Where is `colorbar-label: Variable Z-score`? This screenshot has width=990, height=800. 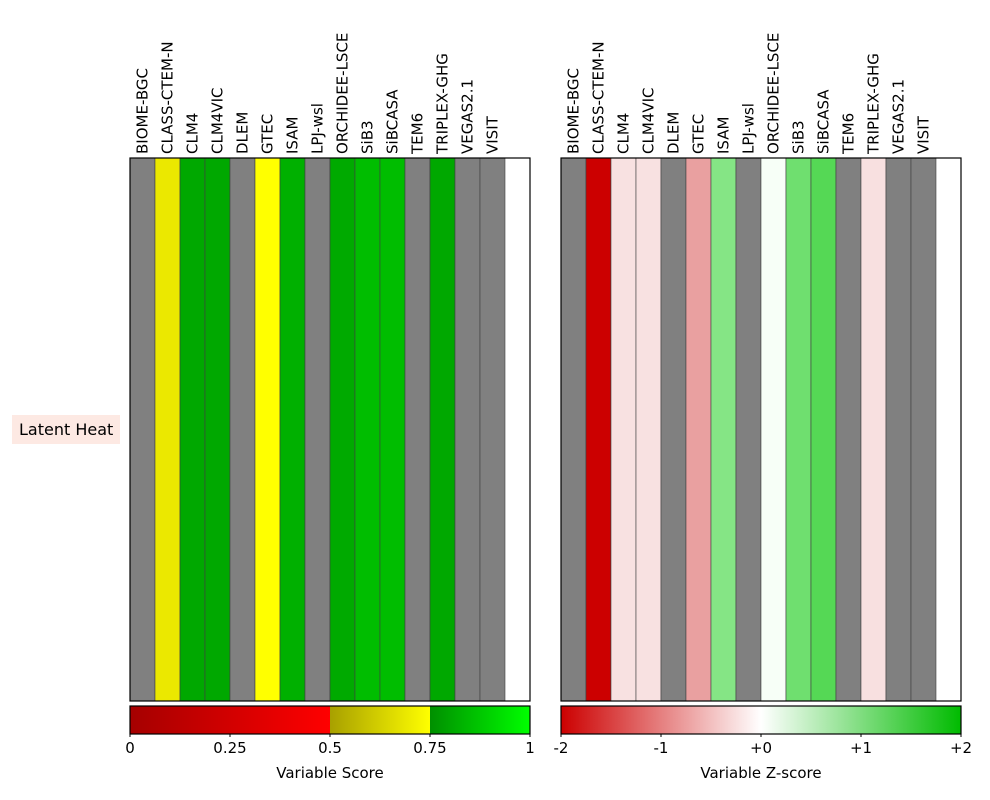 colorbar-label: Variable Z-score is located at coordinates (760, 773).